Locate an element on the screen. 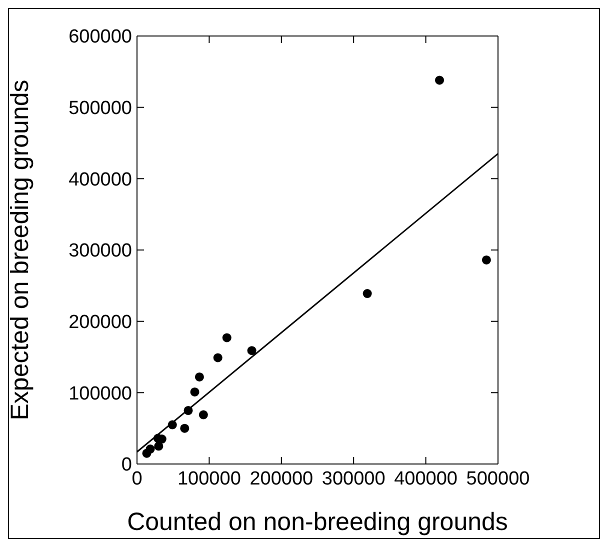  x-tick-label: 500000 is located at coordinates (498, 479).